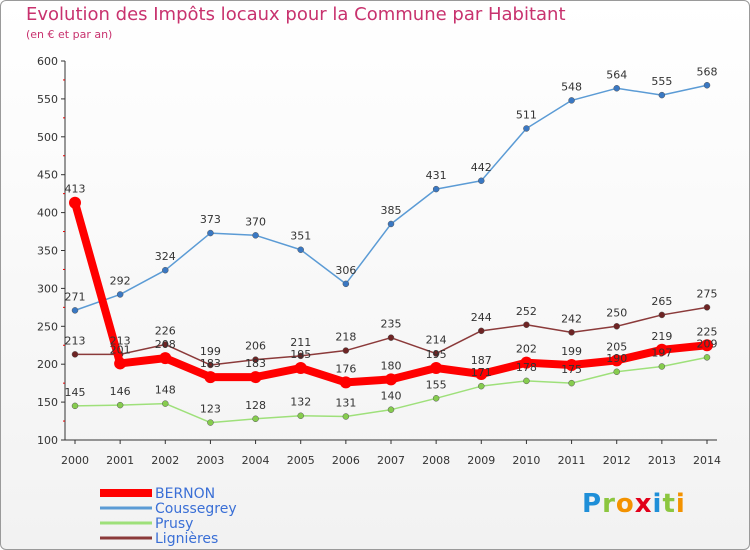 Image resolution: width=750 pixels, height=550 pixels. Describe the element at coordinates (210, 351) in the screenshot. I see `data-label: 199` at that location.